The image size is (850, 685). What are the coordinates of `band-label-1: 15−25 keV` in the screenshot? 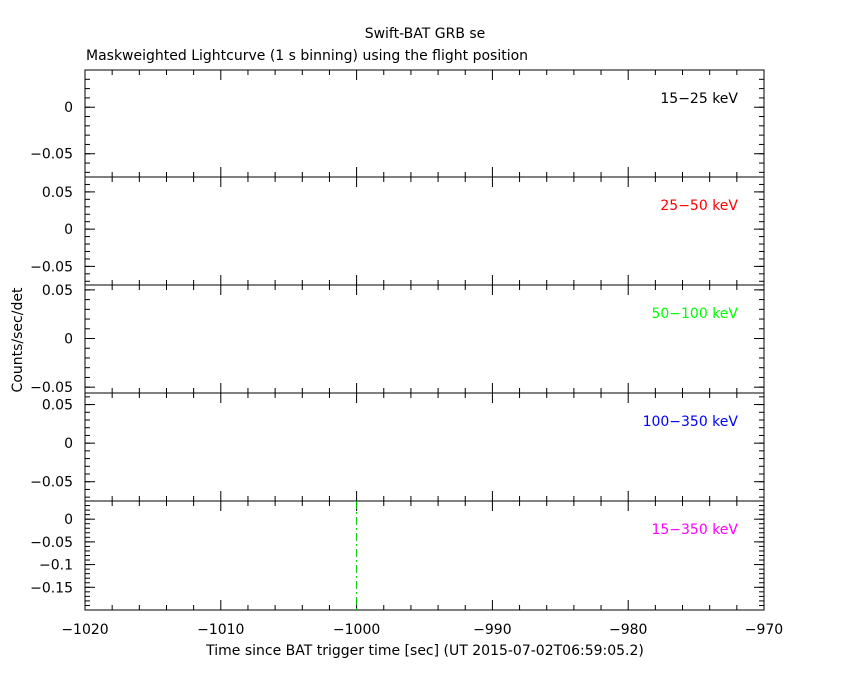 It's located at (699, 99).